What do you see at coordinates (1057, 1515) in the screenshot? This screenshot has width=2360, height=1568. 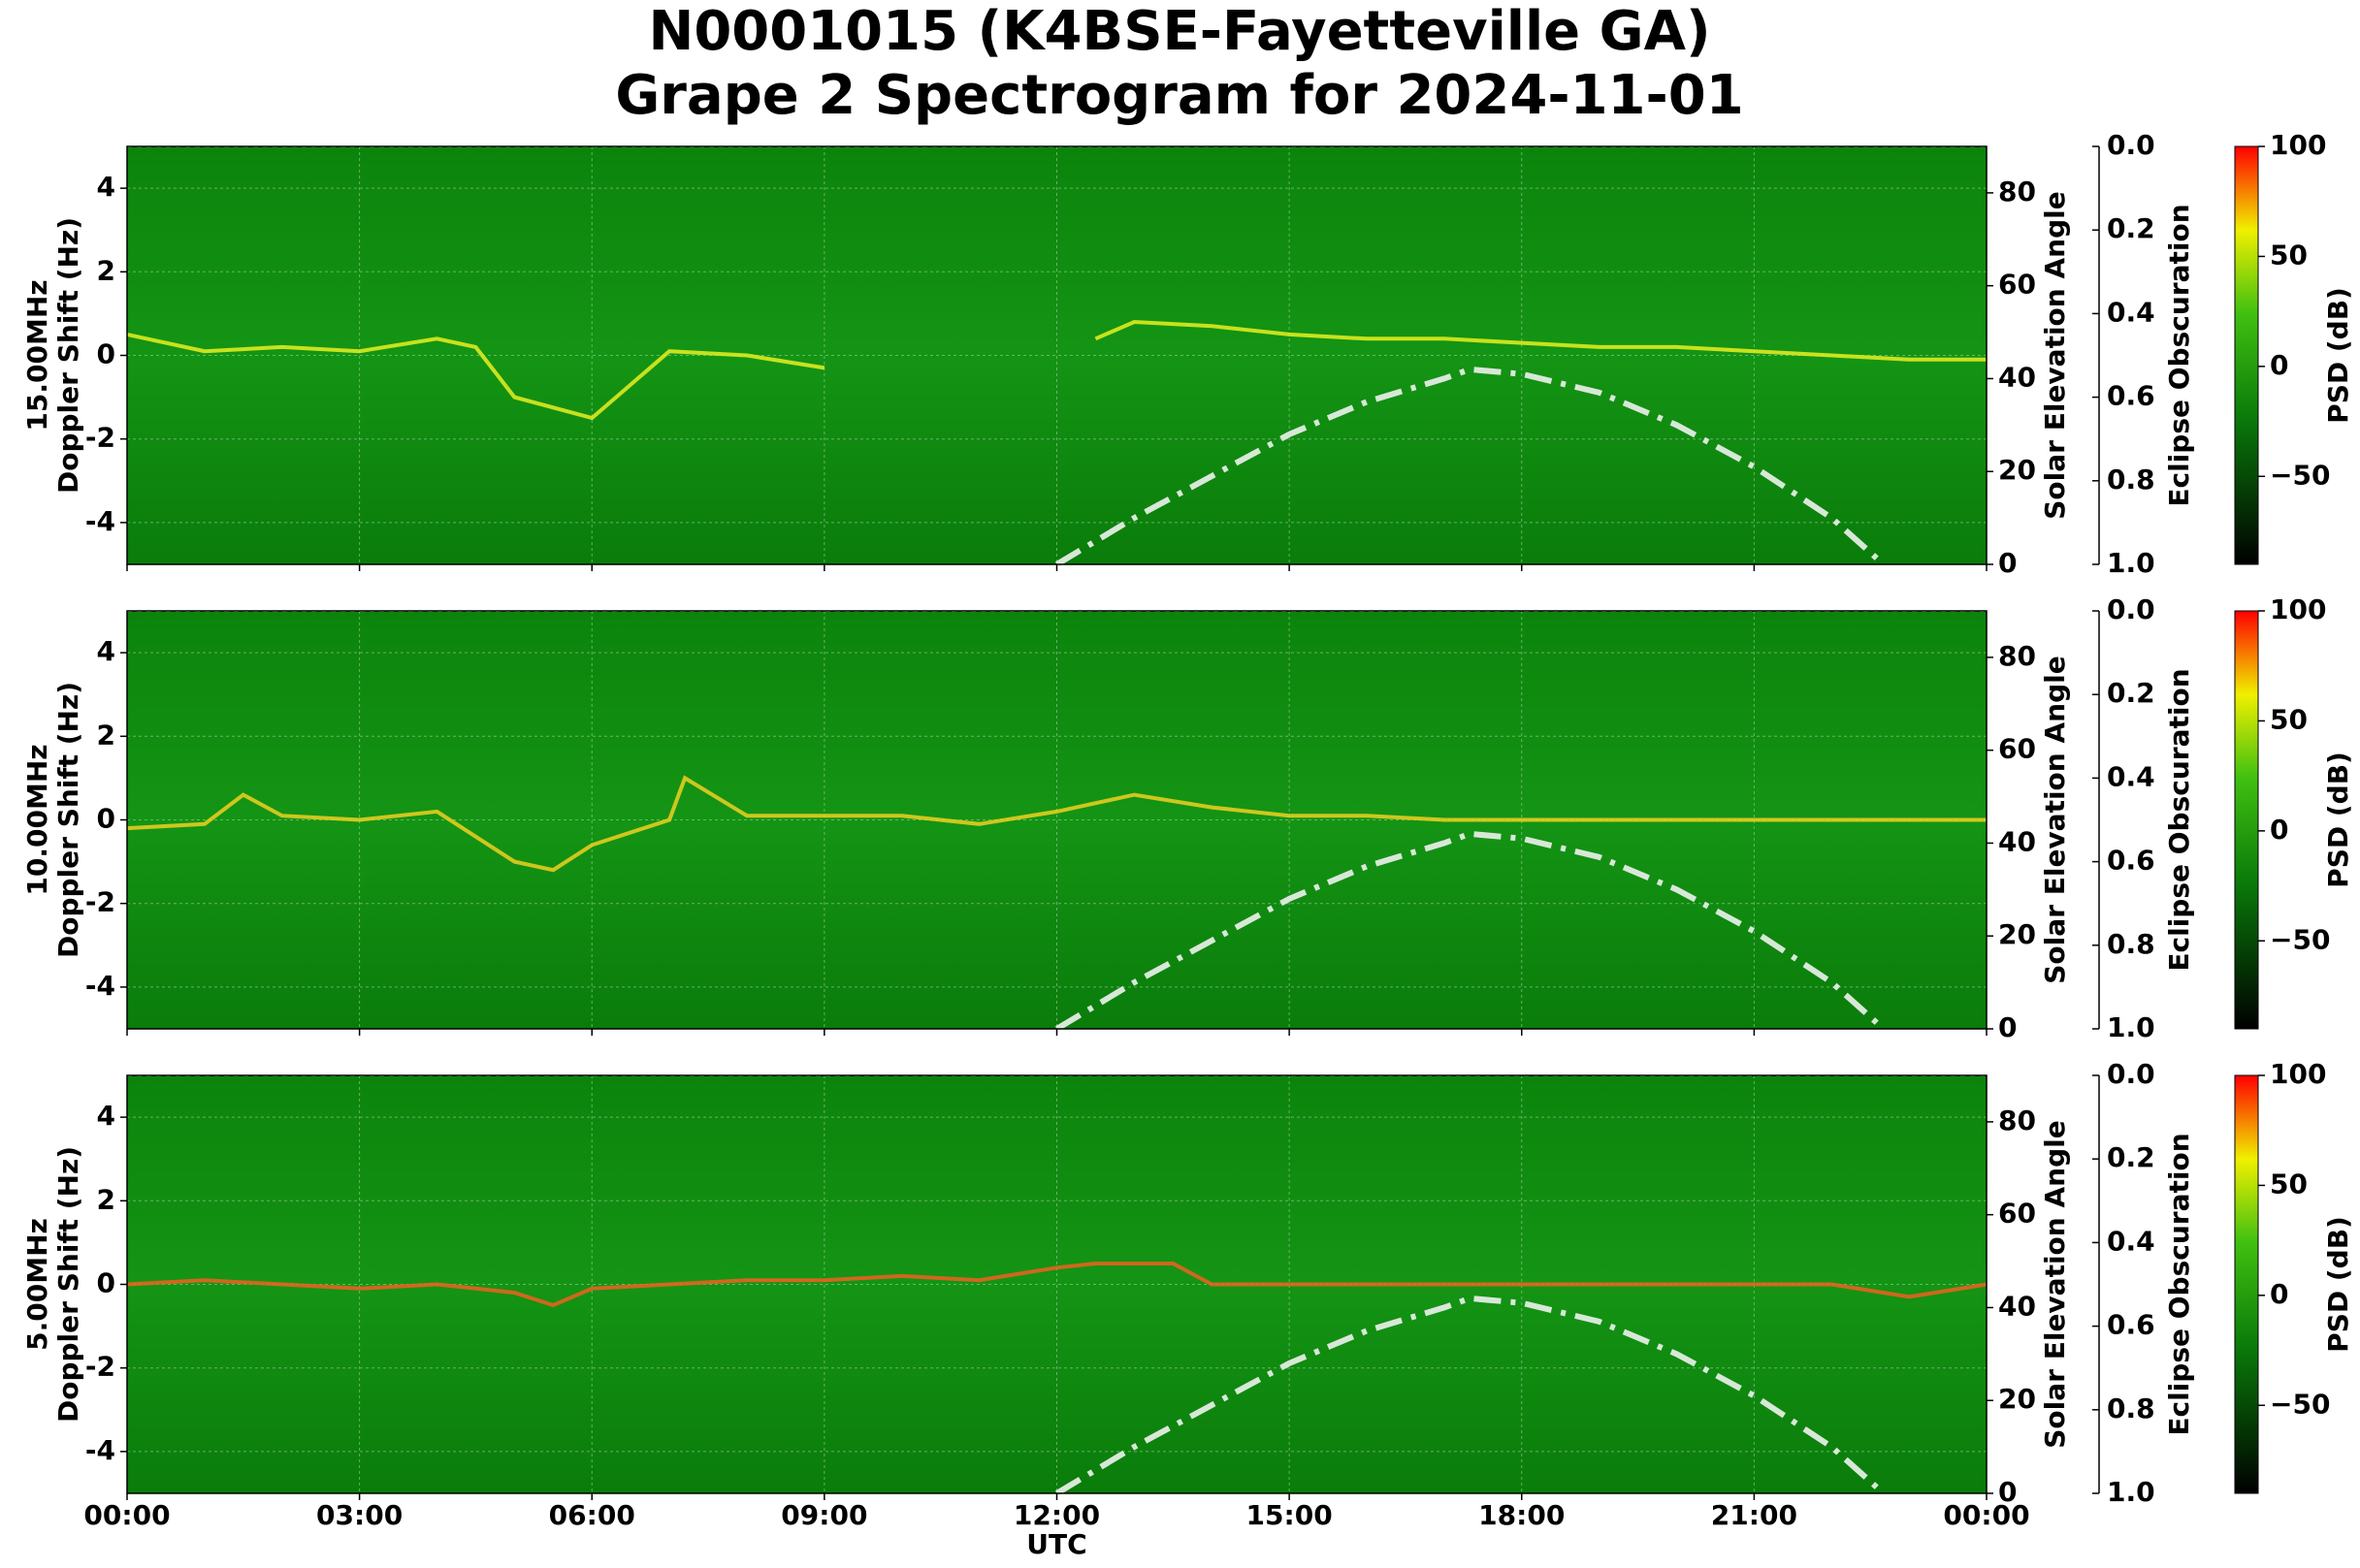 I see `x-tick-label: 12:00` at bounding box center [1057, 1515].